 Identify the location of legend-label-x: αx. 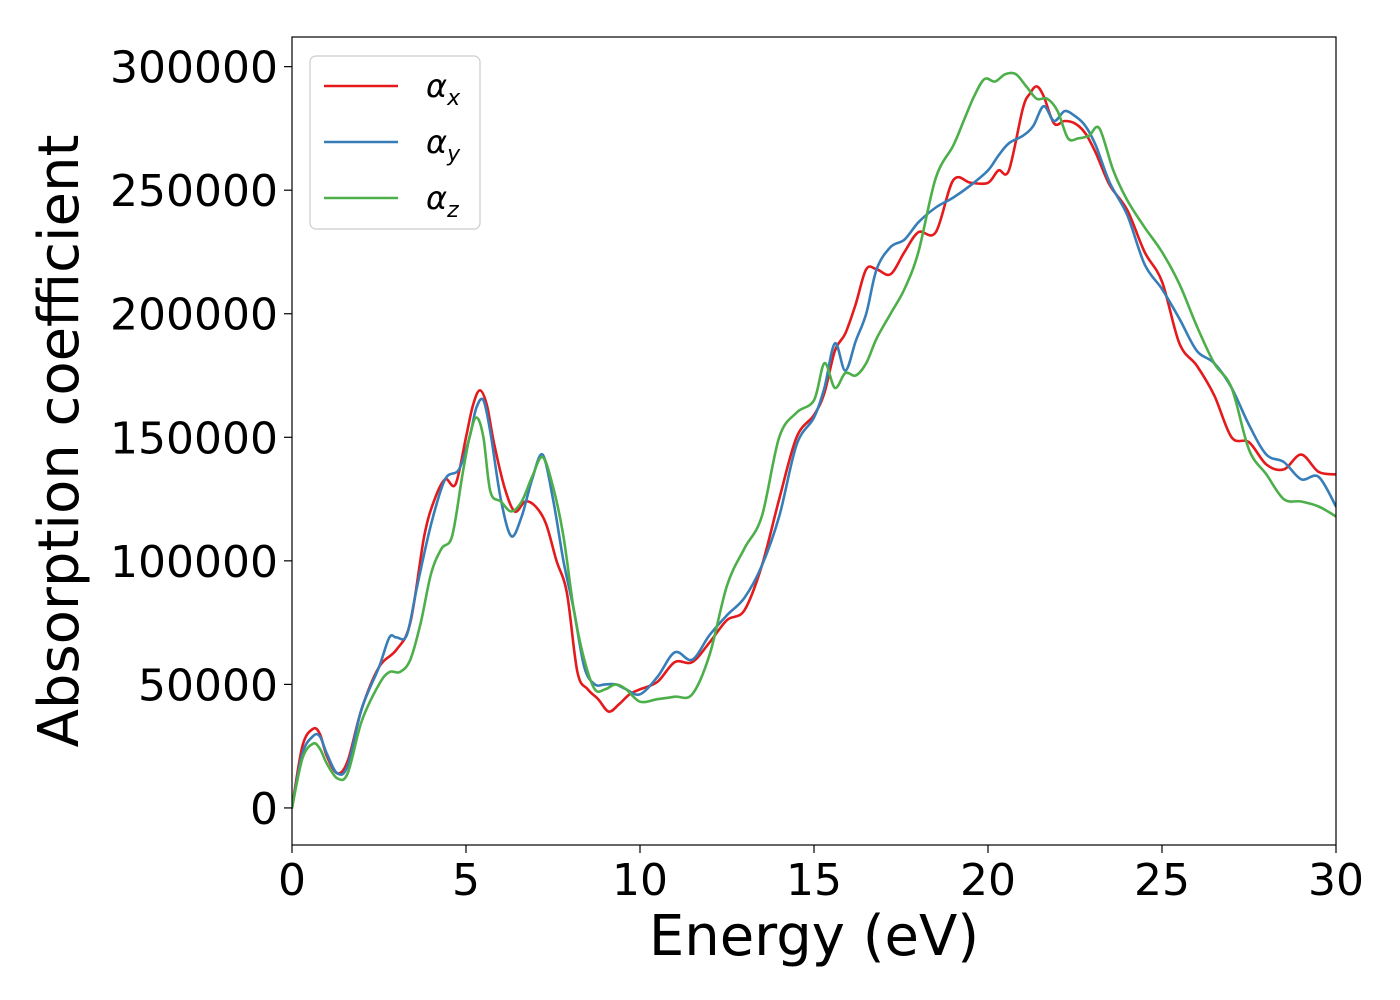
(443, 89).